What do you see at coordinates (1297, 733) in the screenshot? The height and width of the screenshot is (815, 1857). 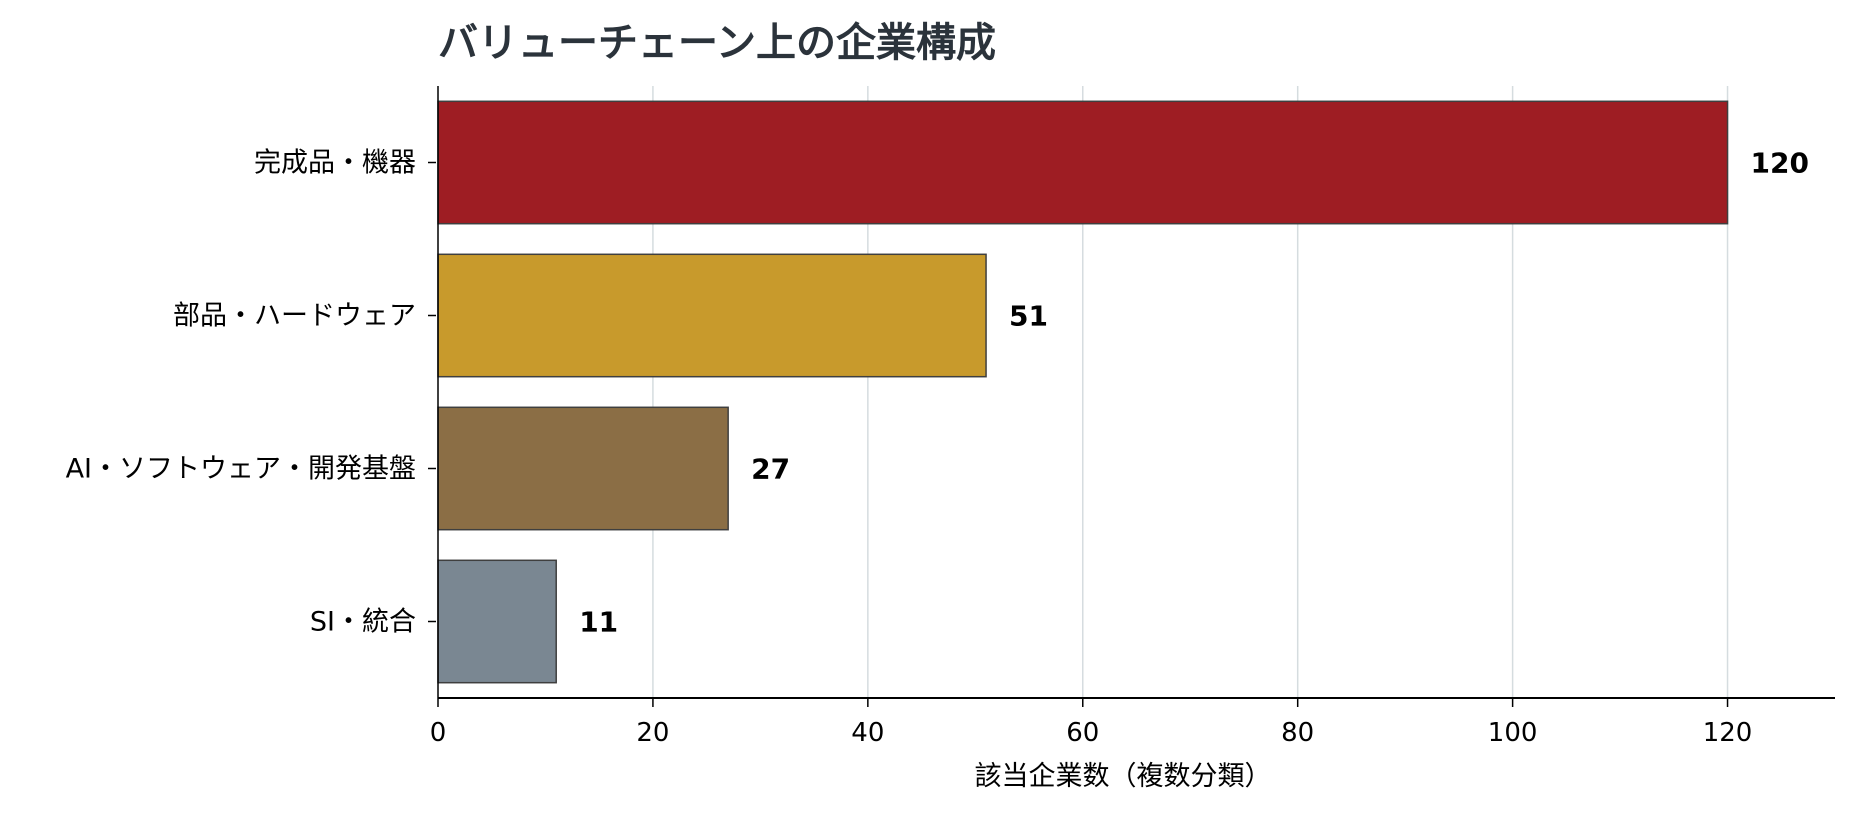 I see `x-tick-label: 80` at bounding box center [1297, 733].